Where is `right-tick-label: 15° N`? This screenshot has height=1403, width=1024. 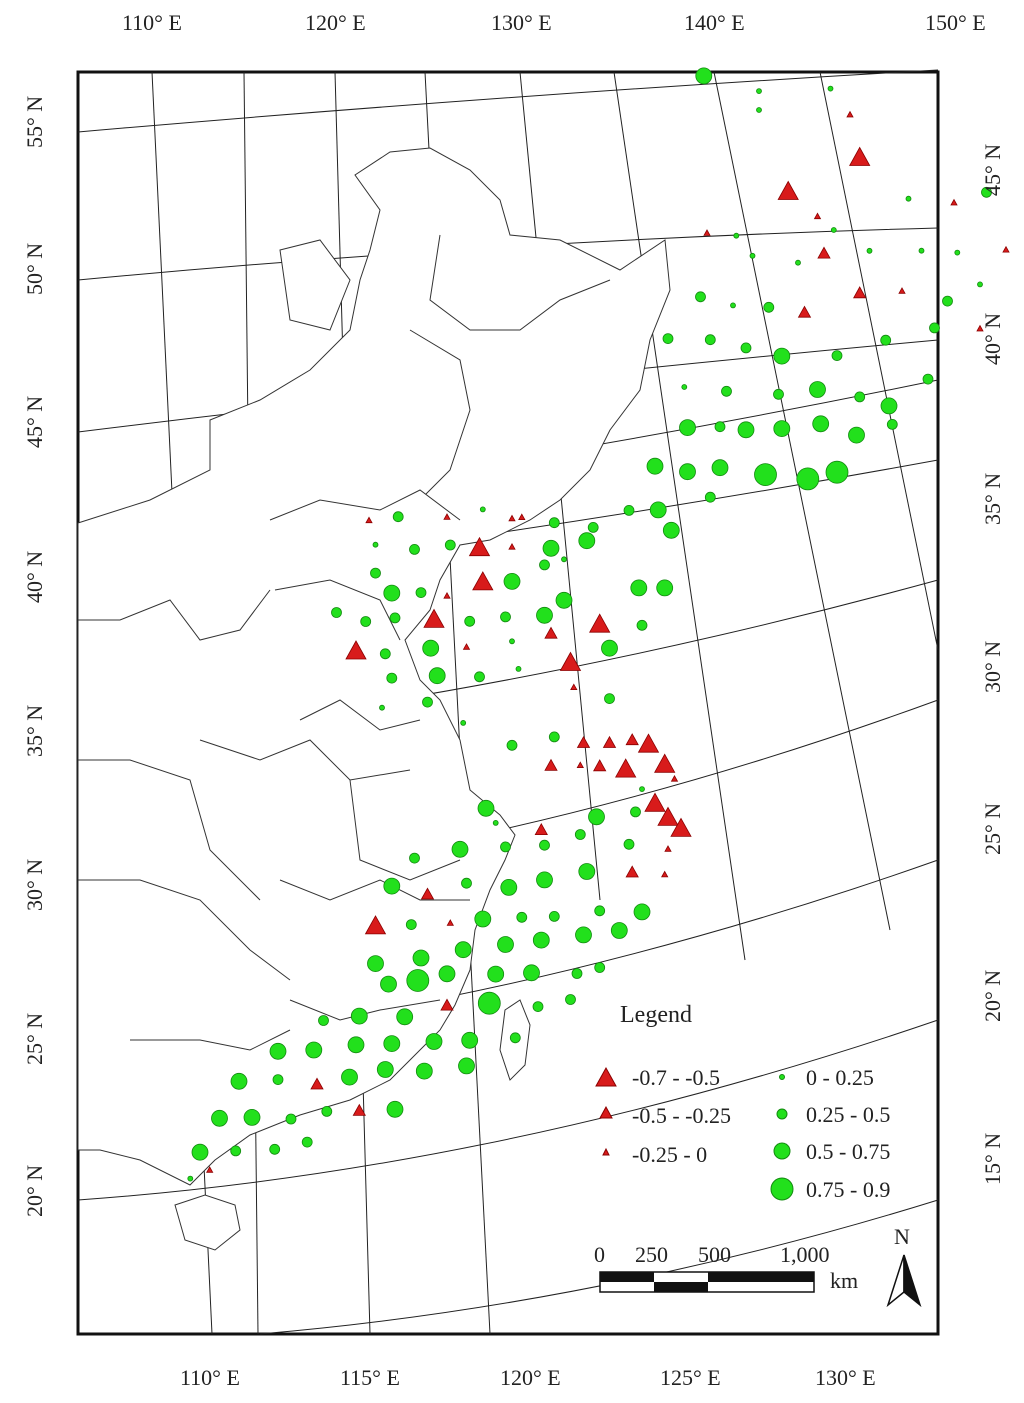 right-tick-label: 15° N is located at coordinates (992, 1159).